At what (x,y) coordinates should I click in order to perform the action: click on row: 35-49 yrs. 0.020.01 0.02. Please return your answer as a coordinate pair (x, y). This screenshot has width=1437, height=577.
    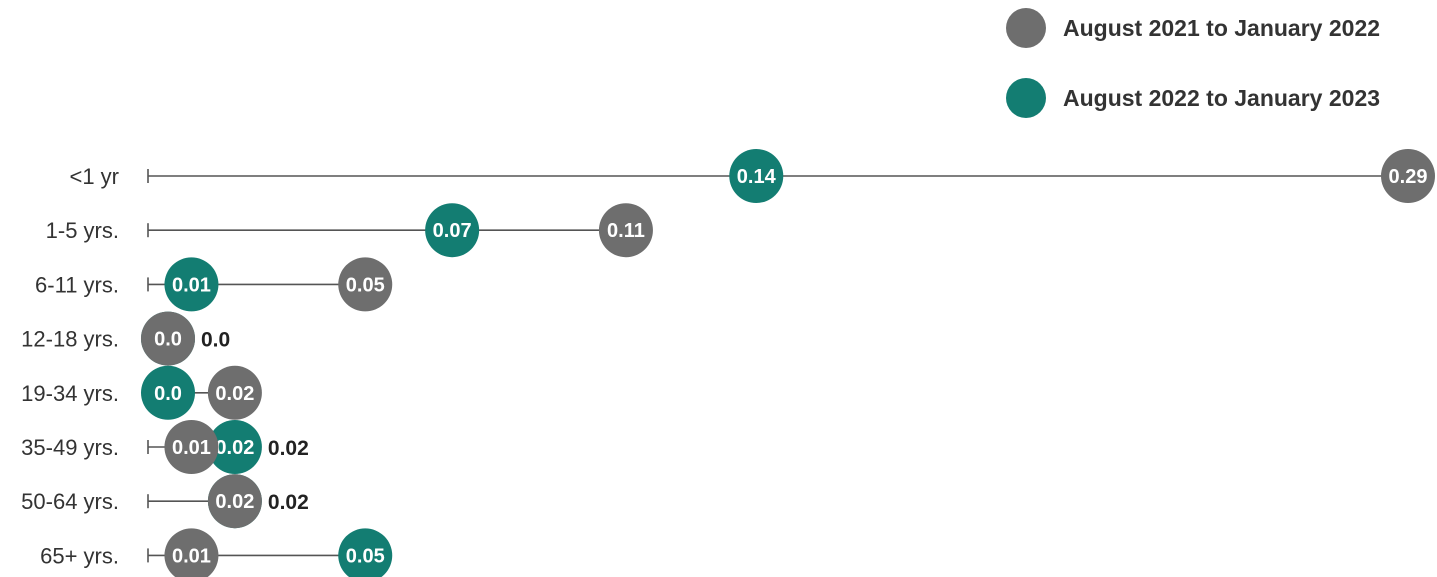
    Looking at the image, I should click on (165, 447).